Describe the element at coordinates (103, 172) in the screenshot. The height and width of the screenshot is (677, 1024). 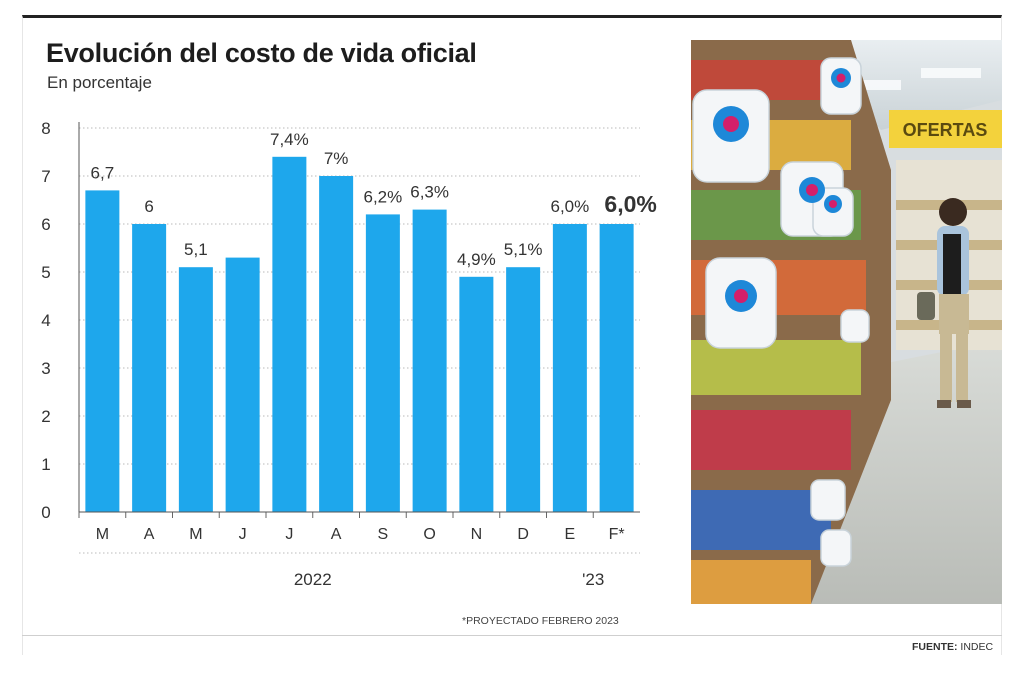
I see `data-label: 6,7` at that location.